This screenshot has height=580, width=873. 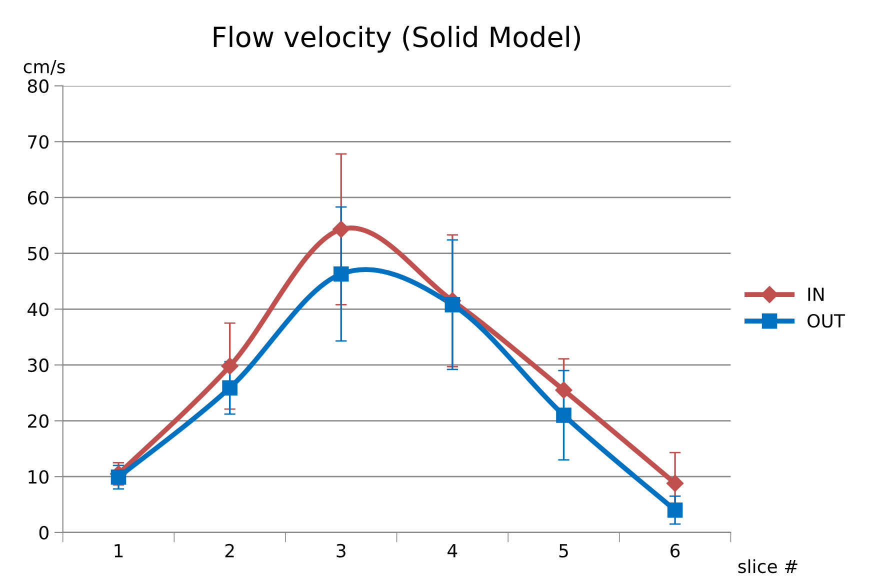 What do you see at coordinates (38, 142) in the screenshot?
I see `y-tick-label: 70` at bounding box center [38, 142].